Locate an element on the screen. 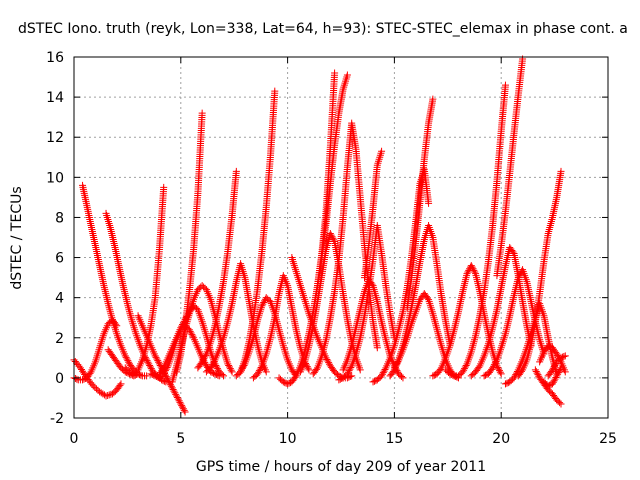 This screenshot has width=640, height=480. x-axis-label: GPS time / hours of day 209 of year 2011 is located at coordinates (341, 467).